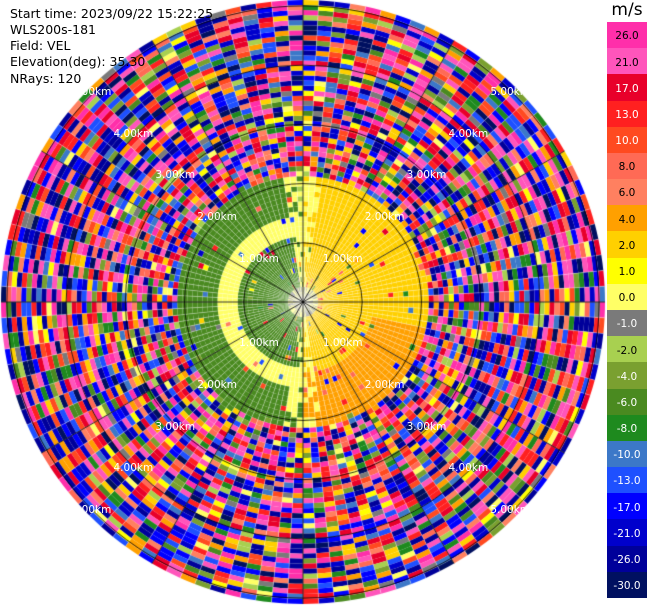 The width and height of the screenshot is (647, 607). I want to click on colorbar-tick-label: 6.0, so click(627, 193).